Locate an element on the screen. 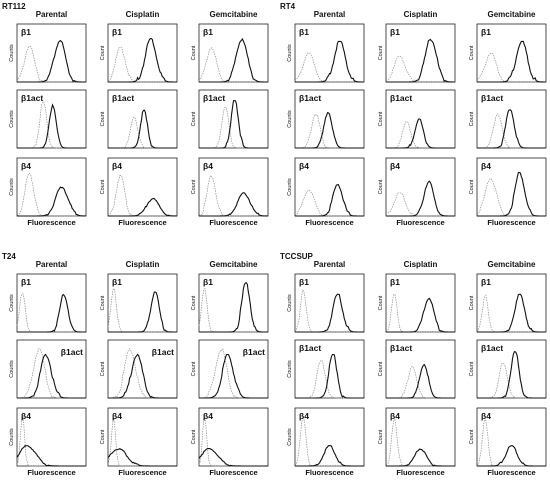  histogram-plot: Counts β4 Fluorescence is located at coordinates (326, 192).